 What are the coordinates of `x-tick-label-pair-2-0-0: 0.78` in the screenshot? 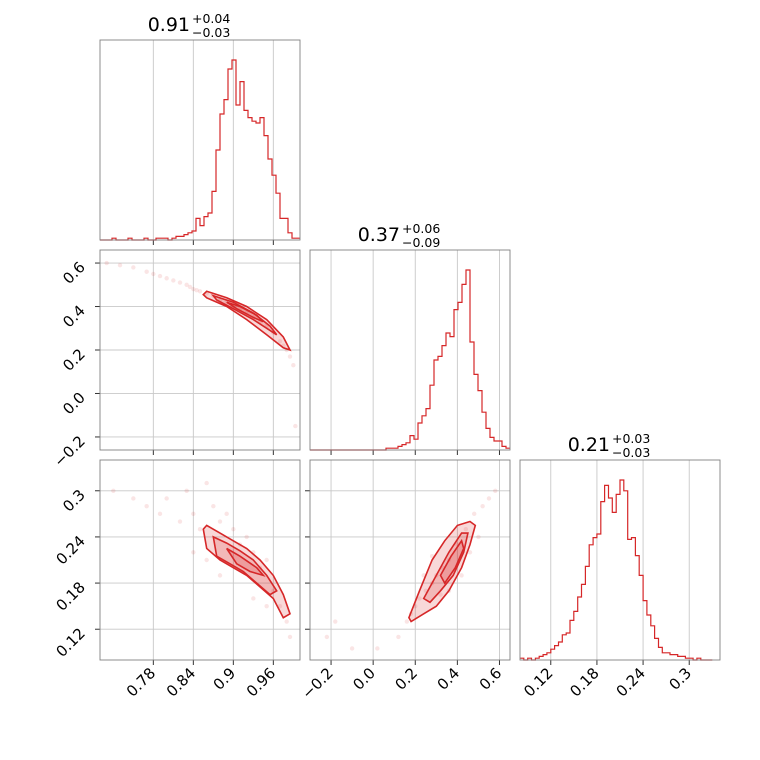 It's located at (141, 682).